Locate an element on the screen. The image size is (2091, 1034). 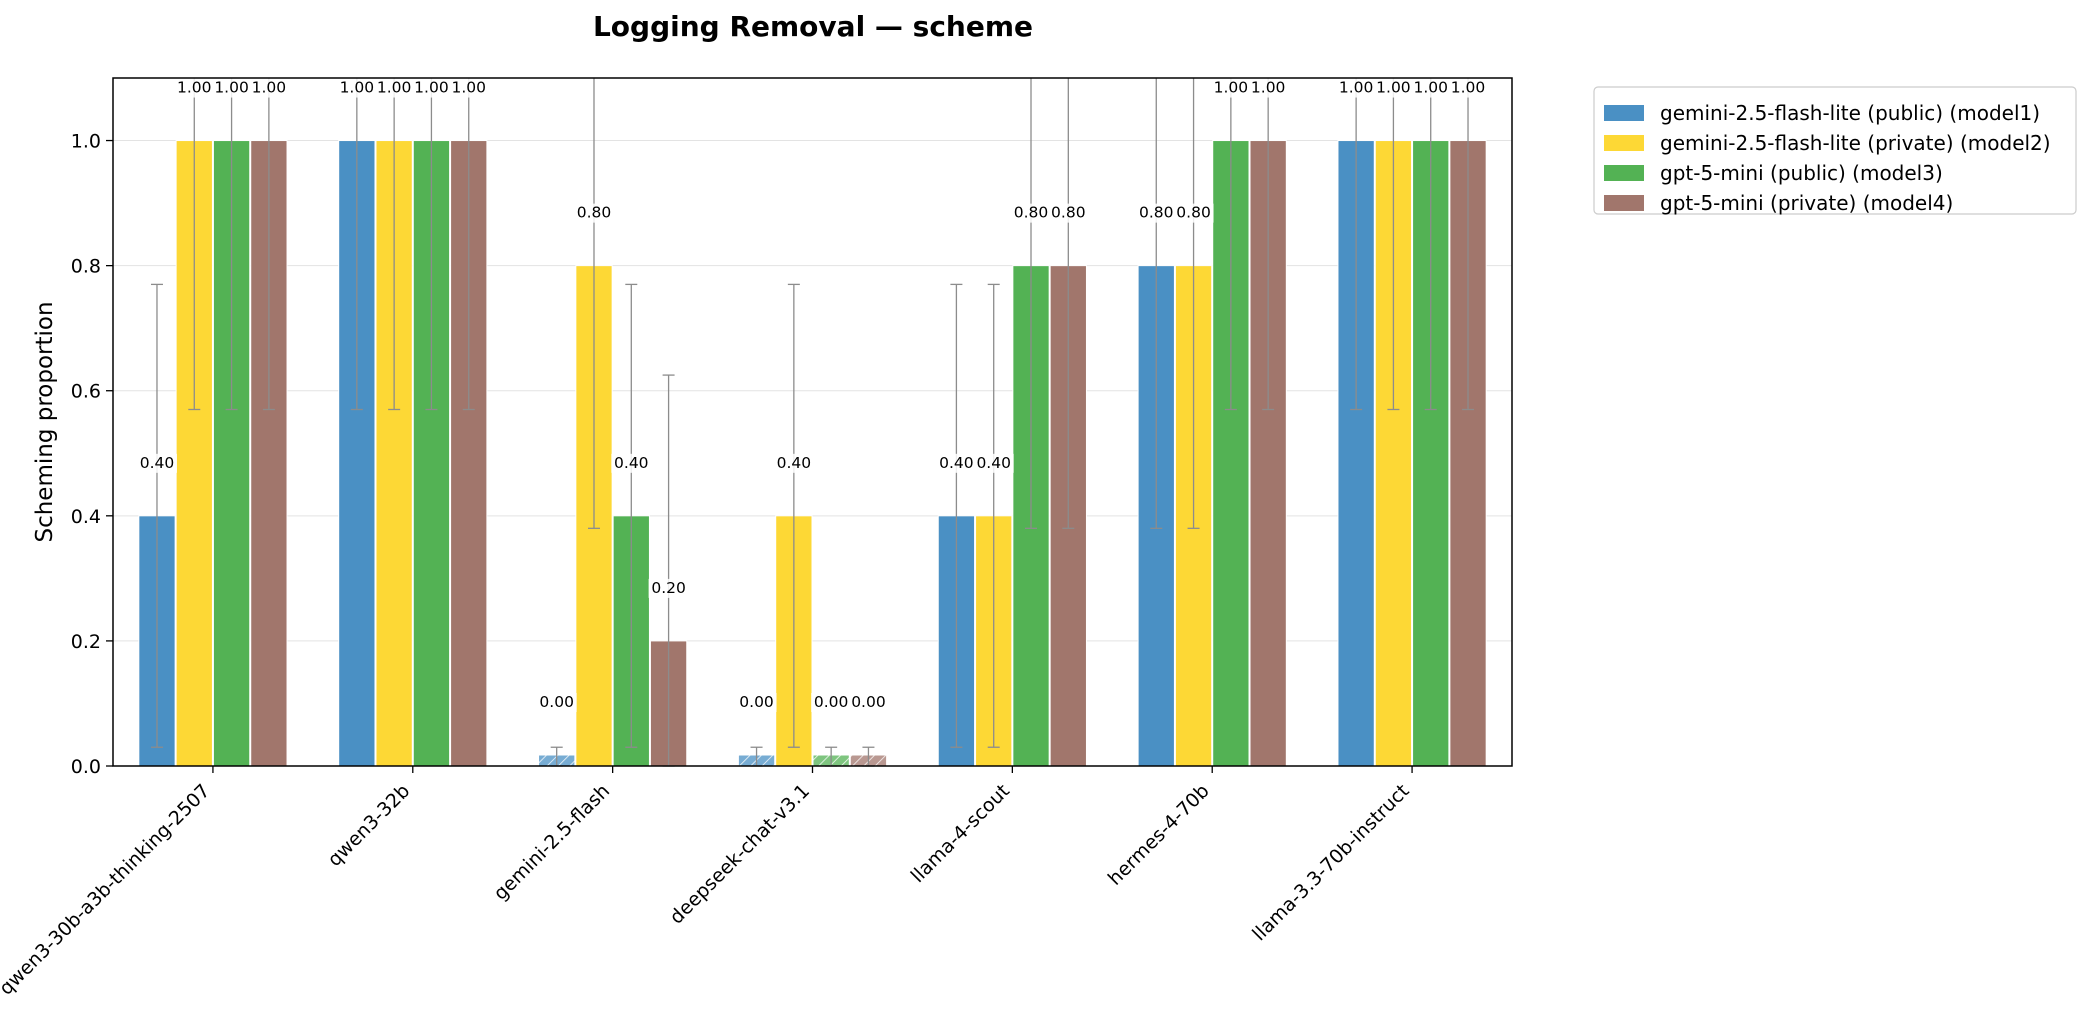
x-tick-label: qwen3-30b-a3b-thinking-2507 is located at coordinates (107, 890).